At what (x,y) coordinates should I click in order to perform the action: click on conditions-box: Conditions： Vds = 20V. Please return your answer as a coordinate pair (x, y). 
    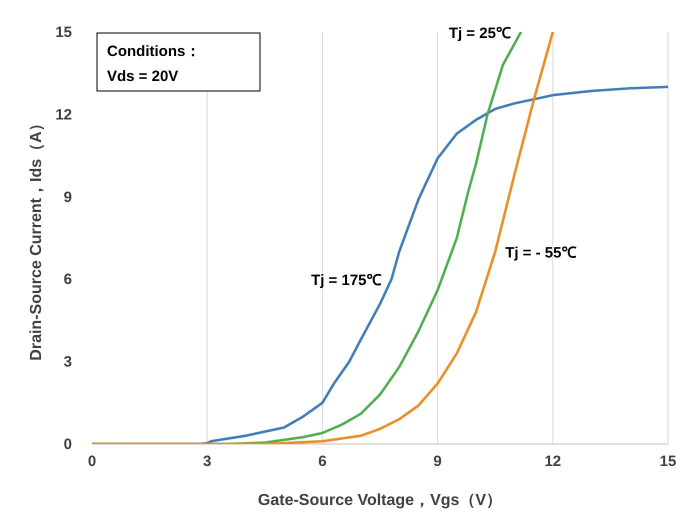
    Looking at the image, I should click on (178, 62).